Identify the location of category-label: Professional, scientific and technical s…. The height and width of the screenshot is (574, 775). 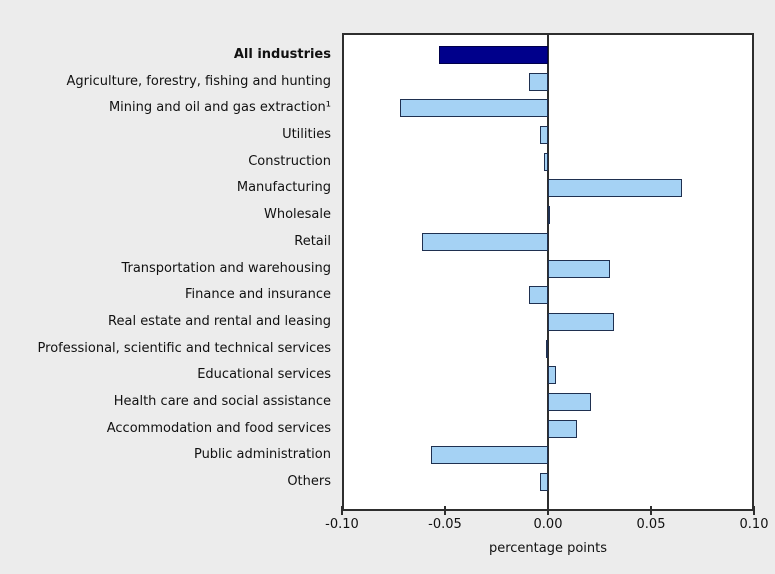
(184, 348).